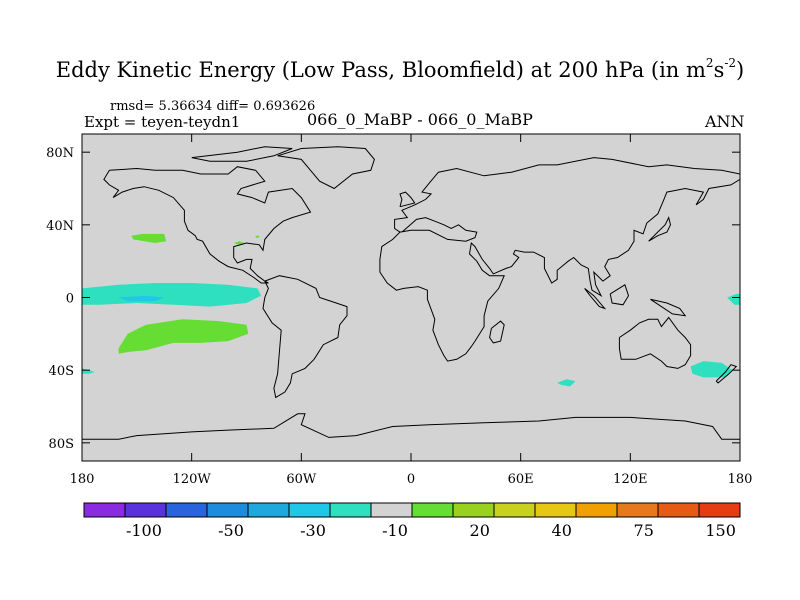 This screenshot has width=800, height=600. Describe the element at coordinates (726, 374) in the screenshot. I see `new-zealand-coast` at that location.